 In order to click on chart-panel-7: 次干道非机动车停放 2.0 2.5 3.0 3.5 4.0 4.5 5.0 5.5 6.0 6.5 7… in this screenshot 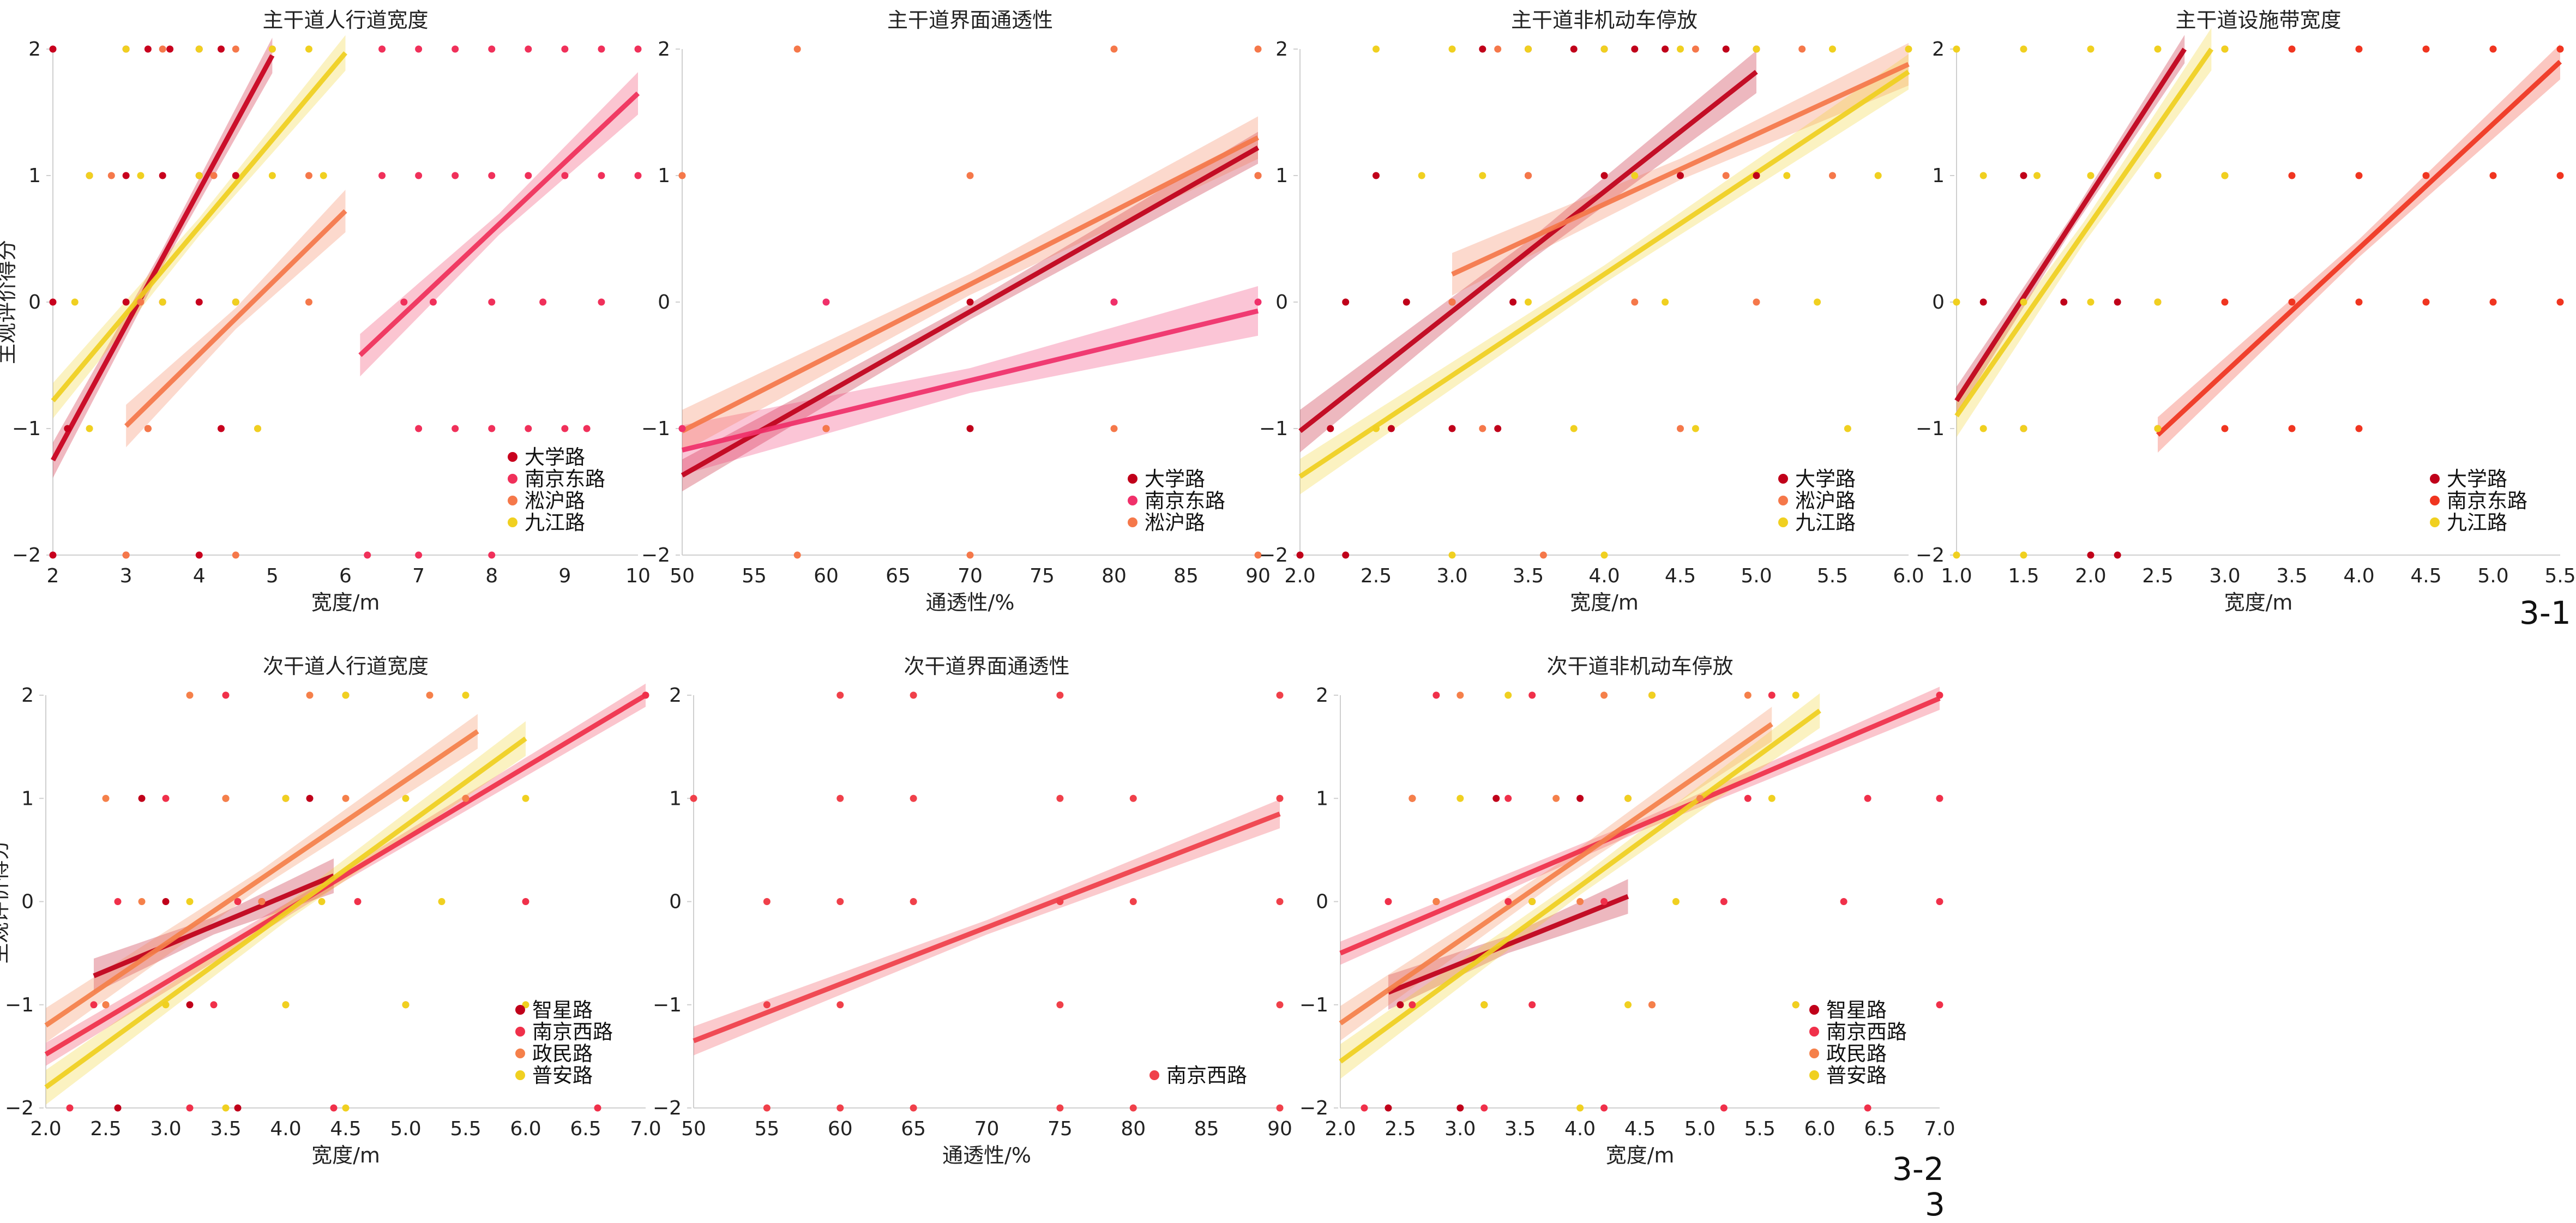, I will do `click(1627, 910)`.